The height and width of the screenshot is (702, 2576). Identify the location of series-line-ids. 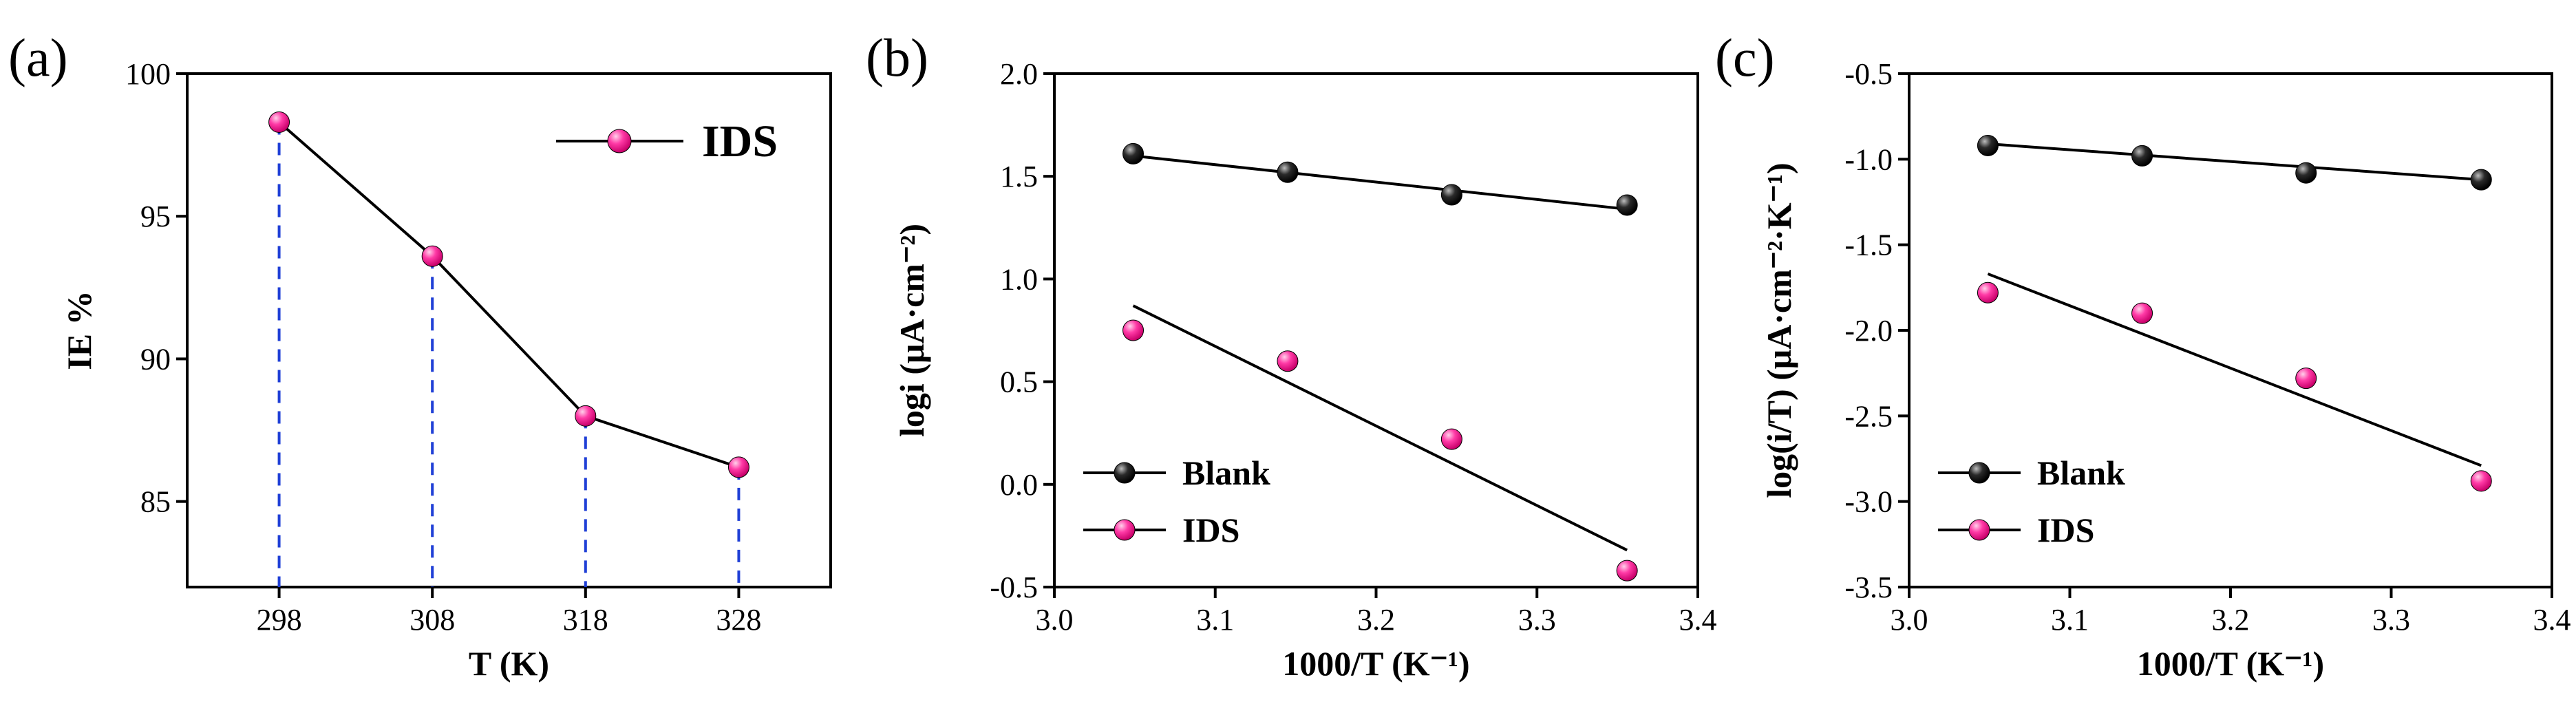
(509, 294).